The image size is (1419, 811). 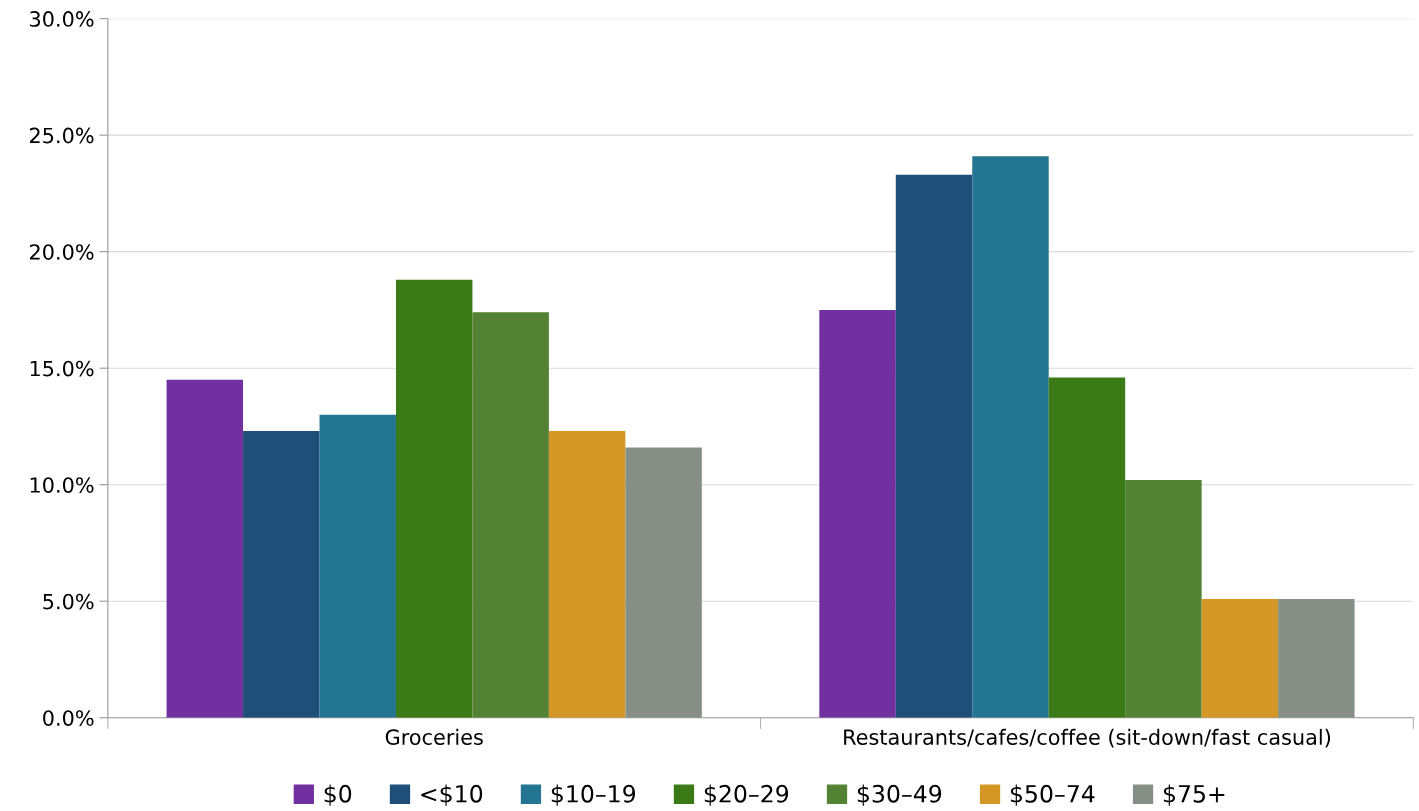 I want to click on x-tick-label: Groceries, so click(x=434, y=736).